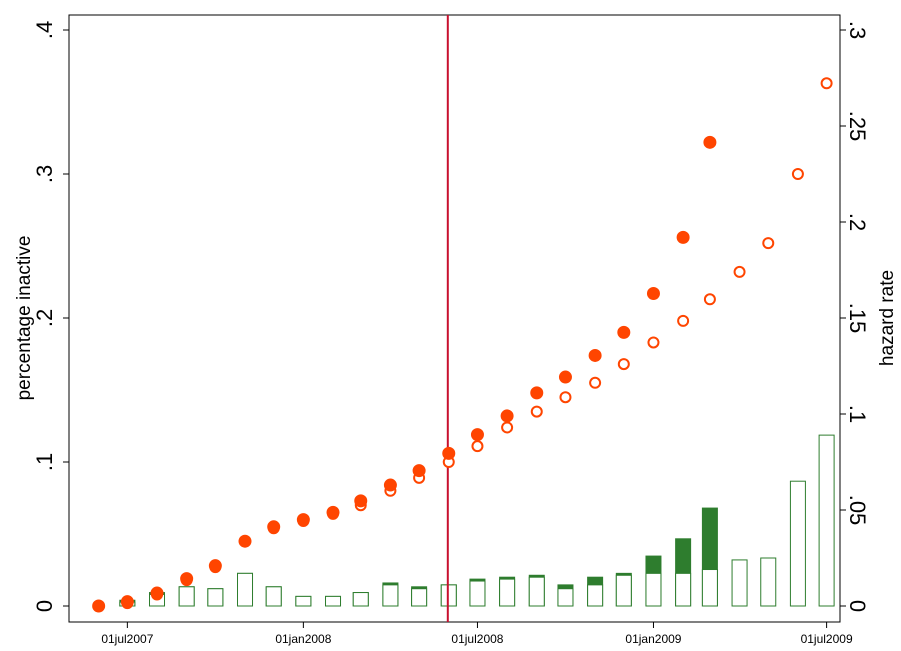  Describe the element at coordinates (653, 639) in the screenshot. I see `x-axis-tick-label: 01jan2009` at that location.